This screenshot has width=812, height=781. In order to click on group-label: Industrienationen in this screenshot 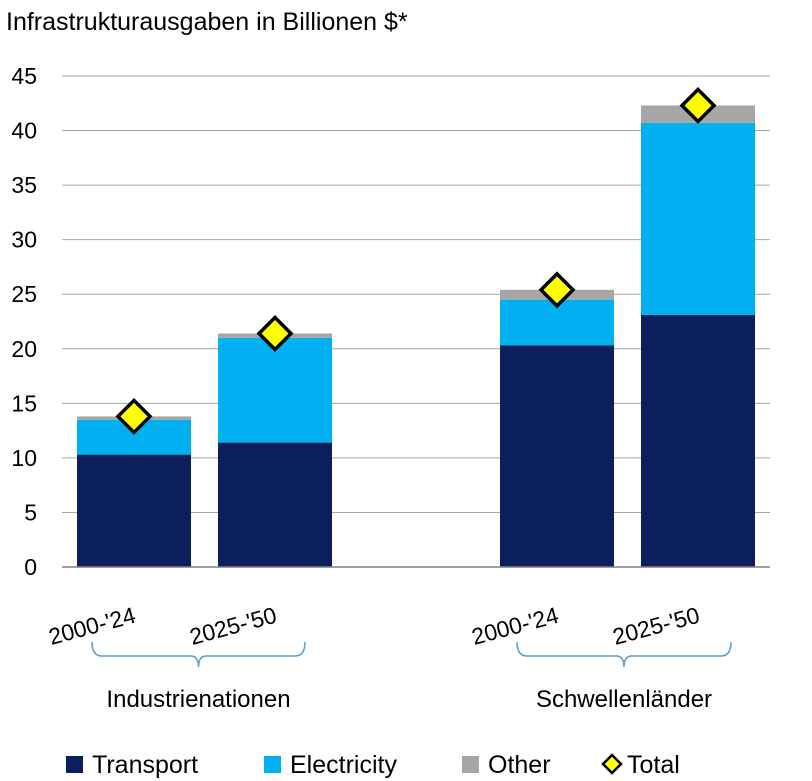, I will do `click(198, 699)`.